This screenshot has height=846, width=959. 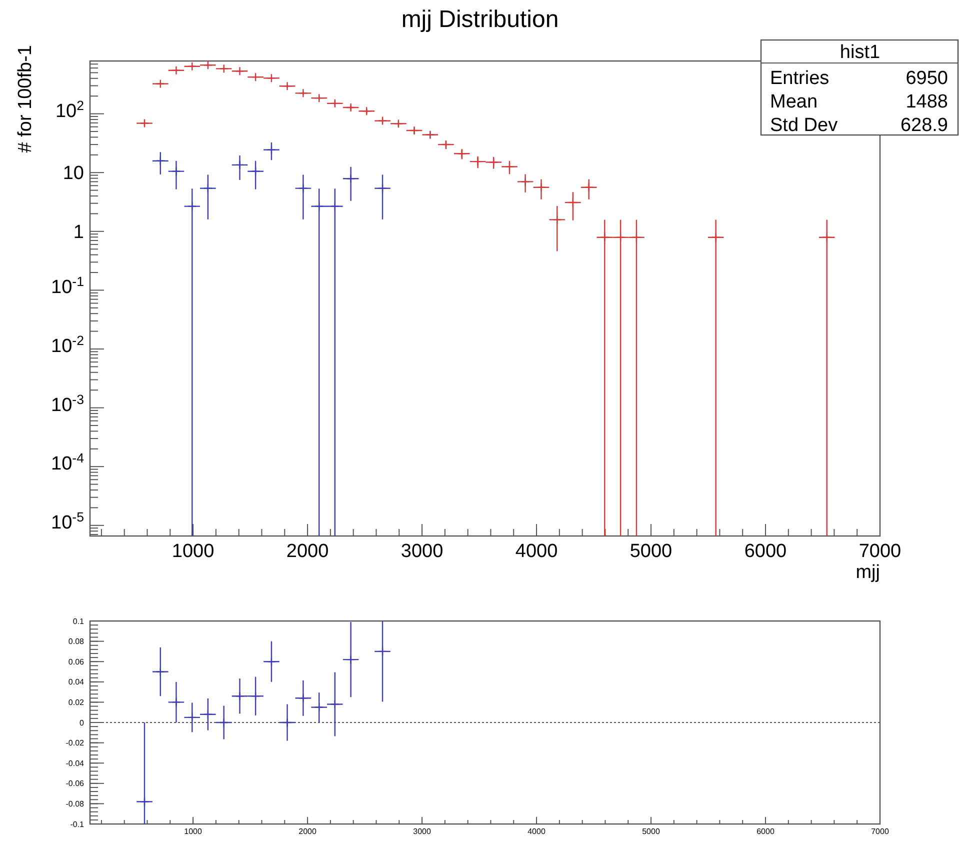 What do you see at coordinates (78, 233) in the screenshot?
I see `y-tick-label: 1` at bounding box center [78, 233].